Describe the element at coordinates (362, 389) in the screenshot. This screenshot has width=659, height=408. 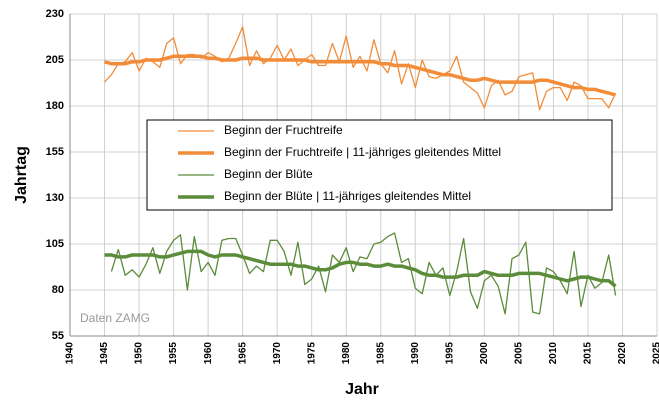
I see `x-axis-label: Jahr` at that location.